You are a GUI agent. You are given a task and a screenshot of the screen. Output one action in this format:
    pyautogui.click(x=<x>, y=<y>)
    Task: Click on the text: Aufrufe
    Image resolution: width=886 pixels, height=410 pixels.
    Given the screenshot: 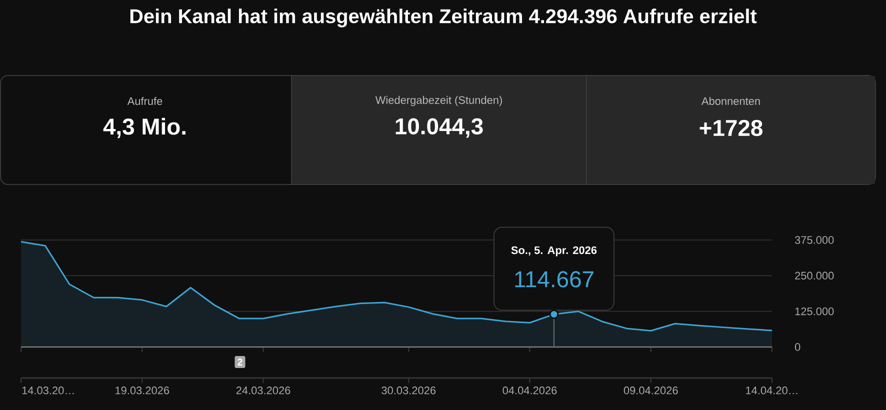 What is the action you would take?
    pyautogui.click(x=144, y=101)
    